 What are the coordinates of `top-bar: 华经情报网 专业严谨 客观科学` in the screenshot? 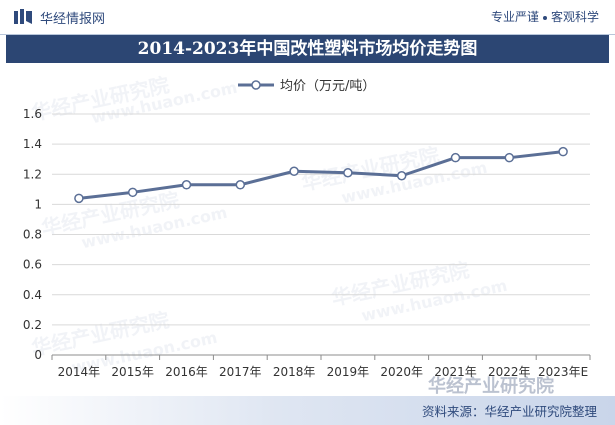 It's located at (307, 17).